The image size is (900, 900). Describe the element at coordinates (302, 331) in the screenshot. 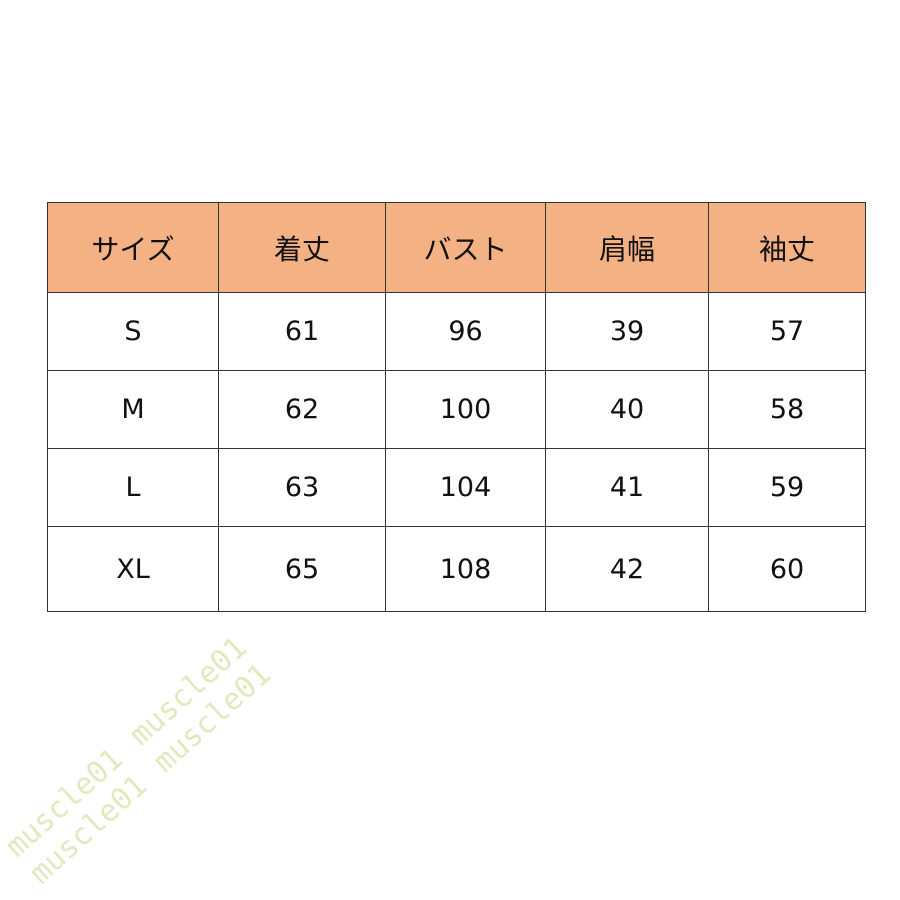

I see `cell-length: 61` at that location.